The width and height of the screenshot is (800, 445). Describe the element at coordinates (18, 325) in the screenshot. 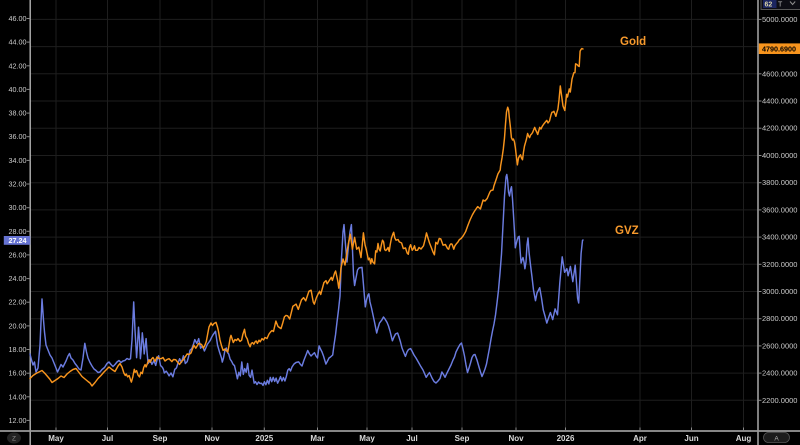

I see `svg-text: 20.00` at that location.